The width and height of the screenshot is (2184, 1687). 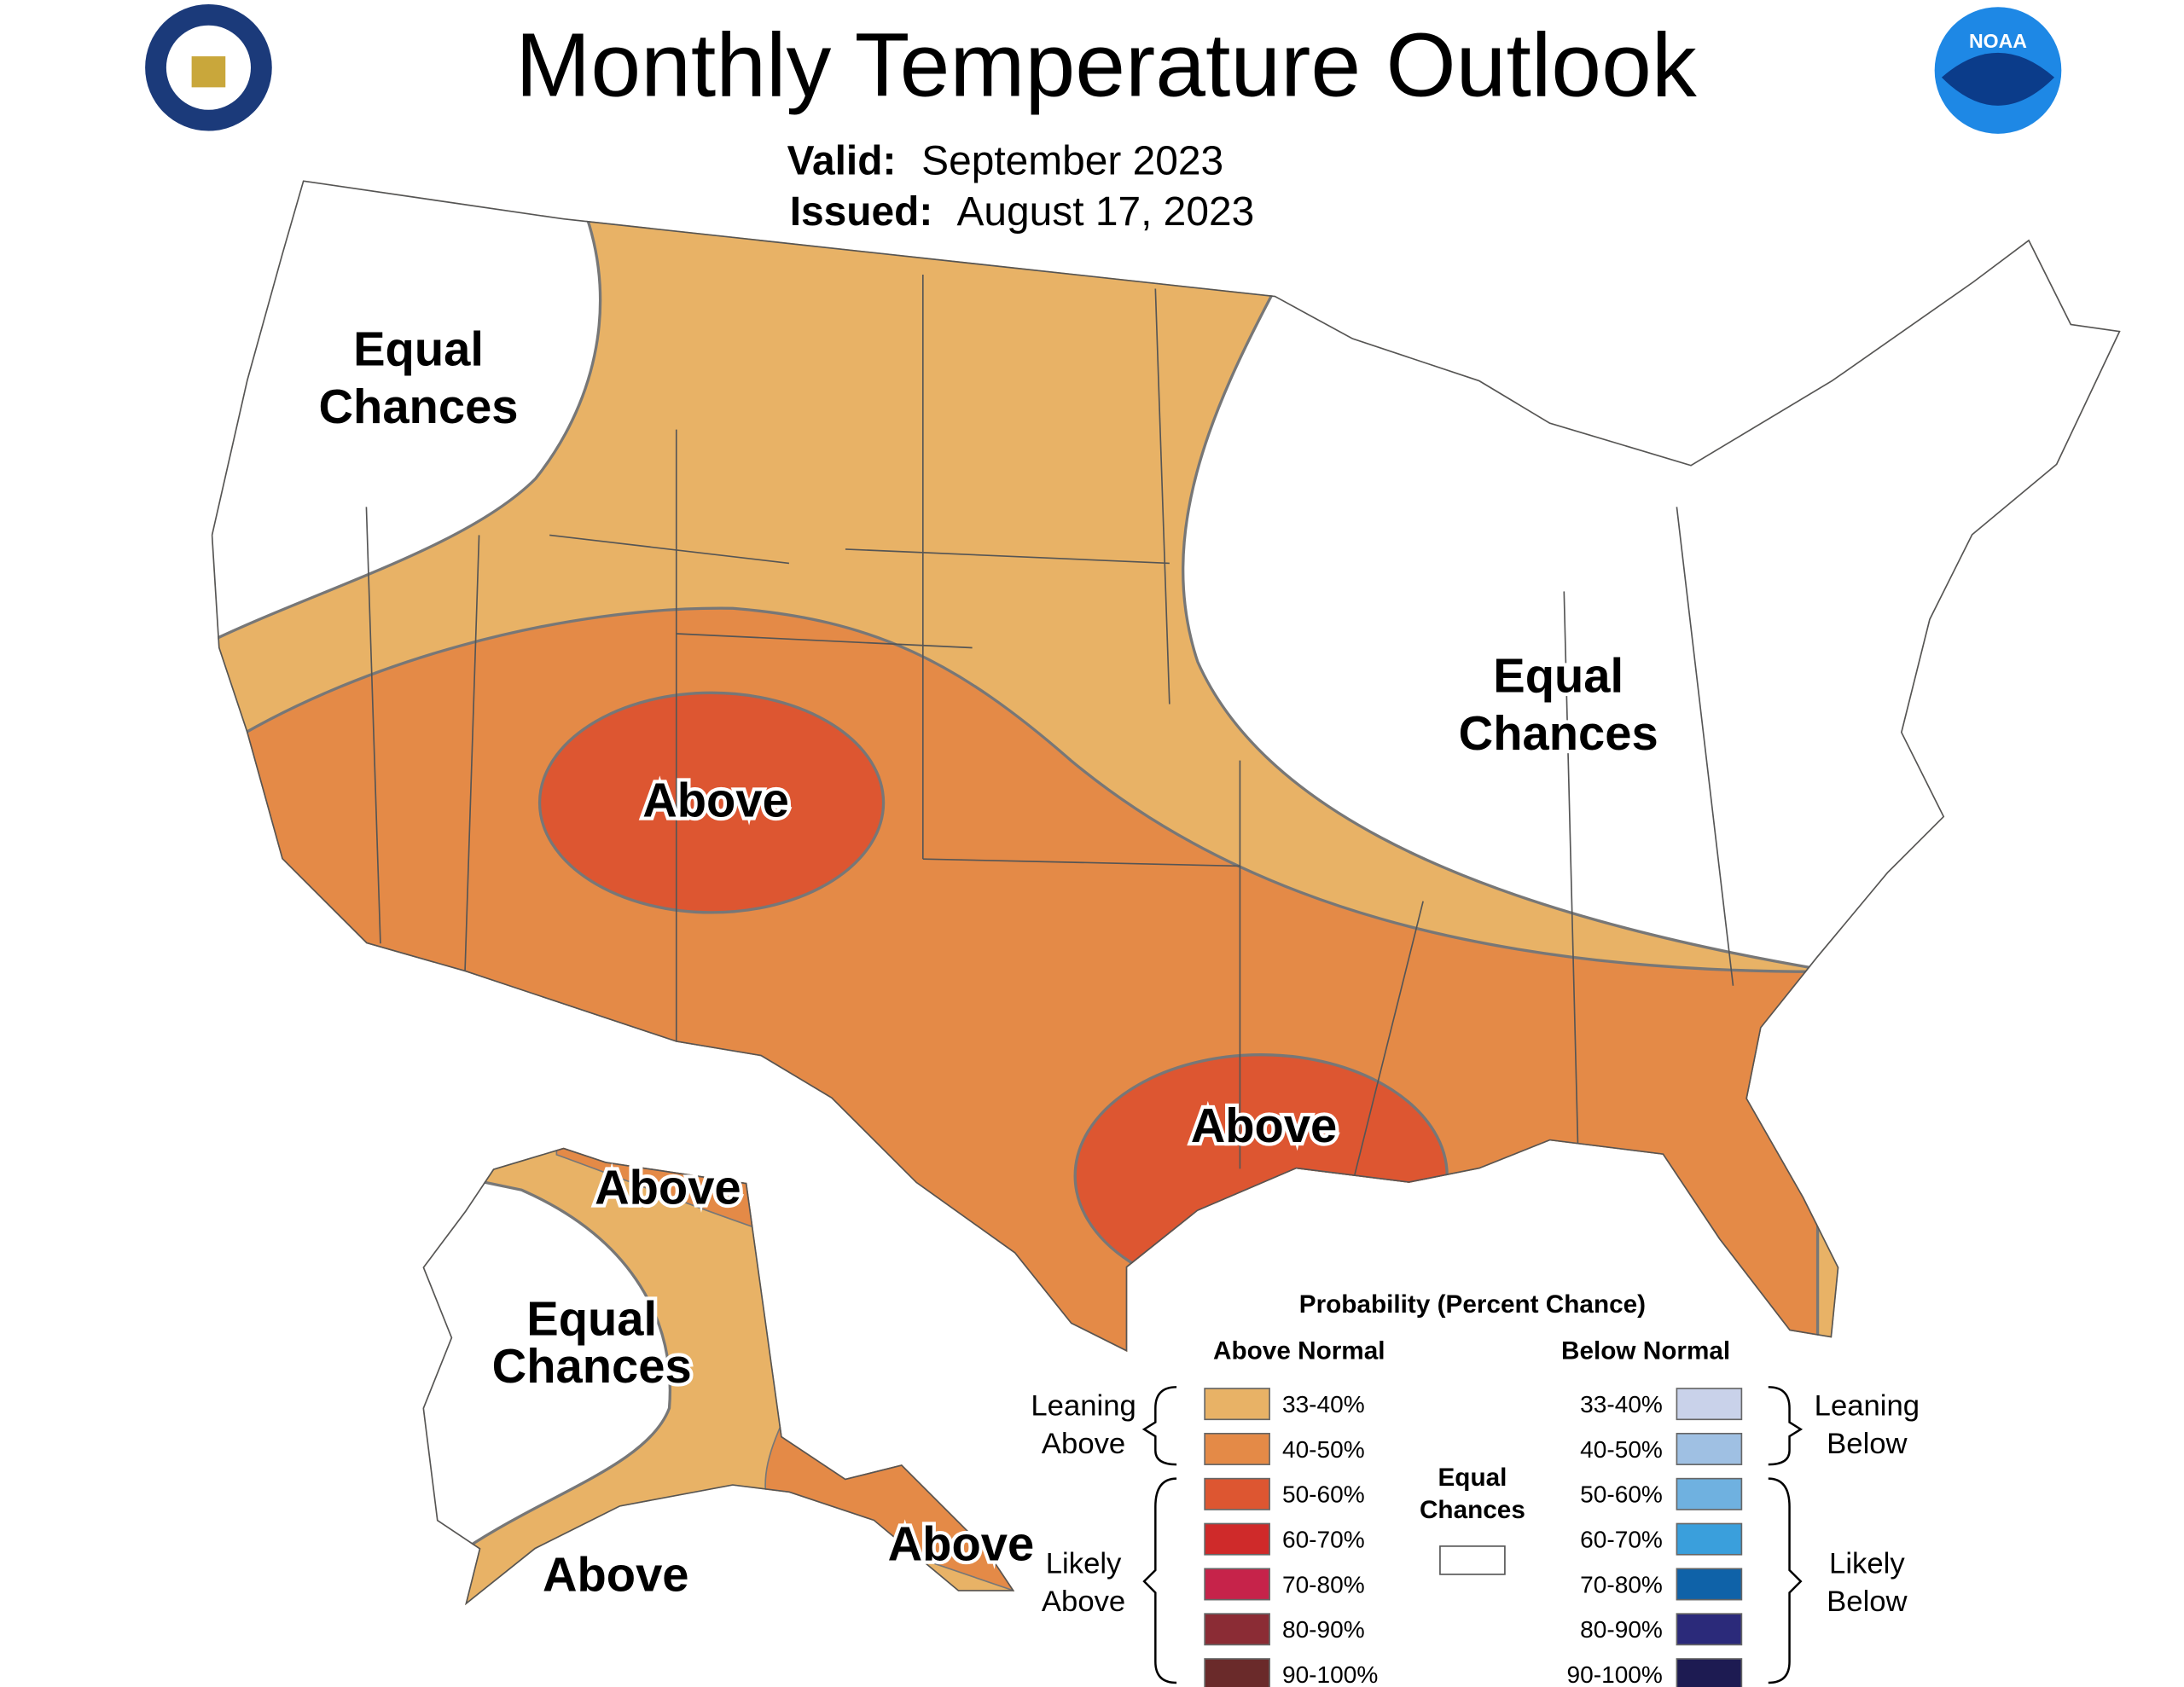 What do you see at coordinates (1105, 212) in the screenshot?
I see `issued-value: August 17, 2023` at bounding box center [1105, 212].